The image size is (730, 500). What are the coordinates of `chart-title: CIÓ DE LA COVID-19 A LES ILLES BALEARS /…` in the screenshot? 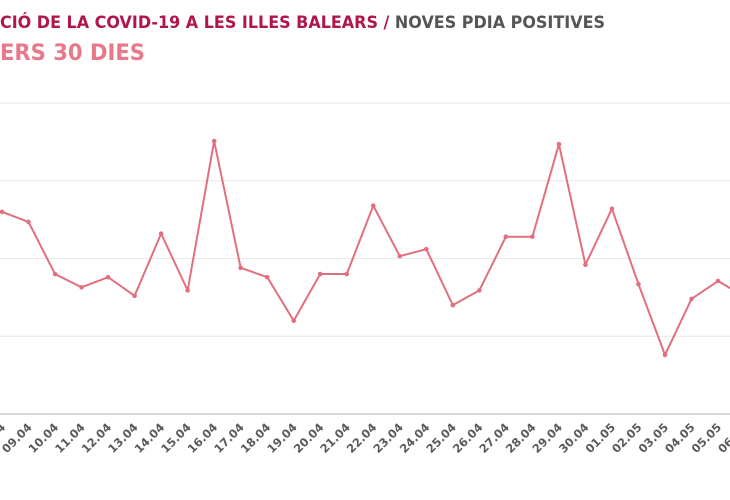 It's located at (302, 22).